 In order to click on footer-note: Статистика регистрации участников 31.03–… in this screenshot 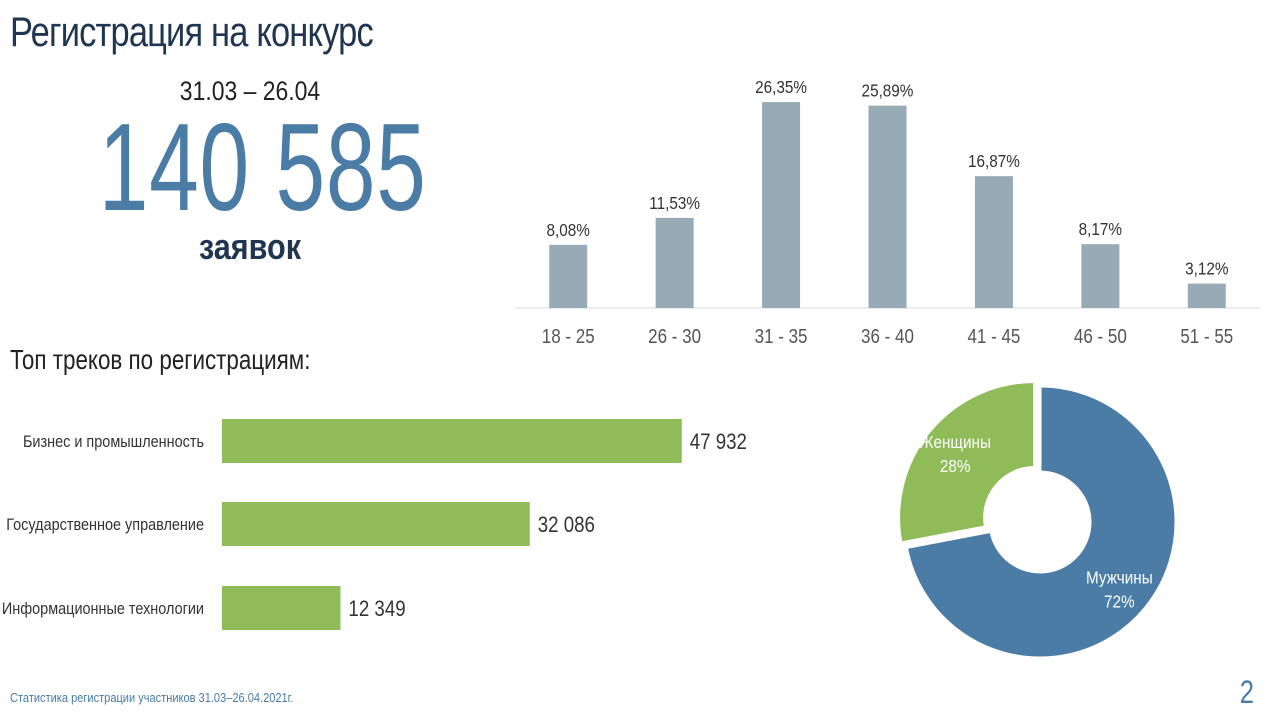, I will do `click(152, 697)`.